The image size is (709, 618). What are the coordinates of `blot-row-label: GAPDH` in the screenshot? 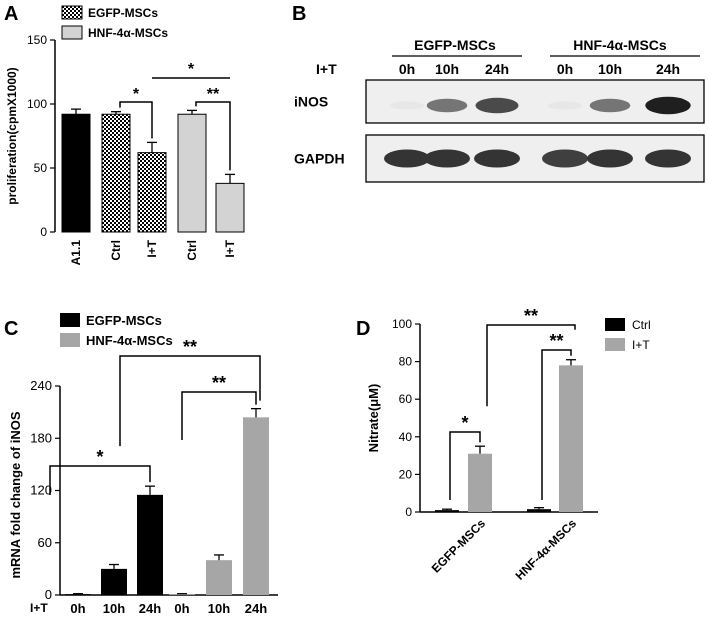 It's located at (319, 159).